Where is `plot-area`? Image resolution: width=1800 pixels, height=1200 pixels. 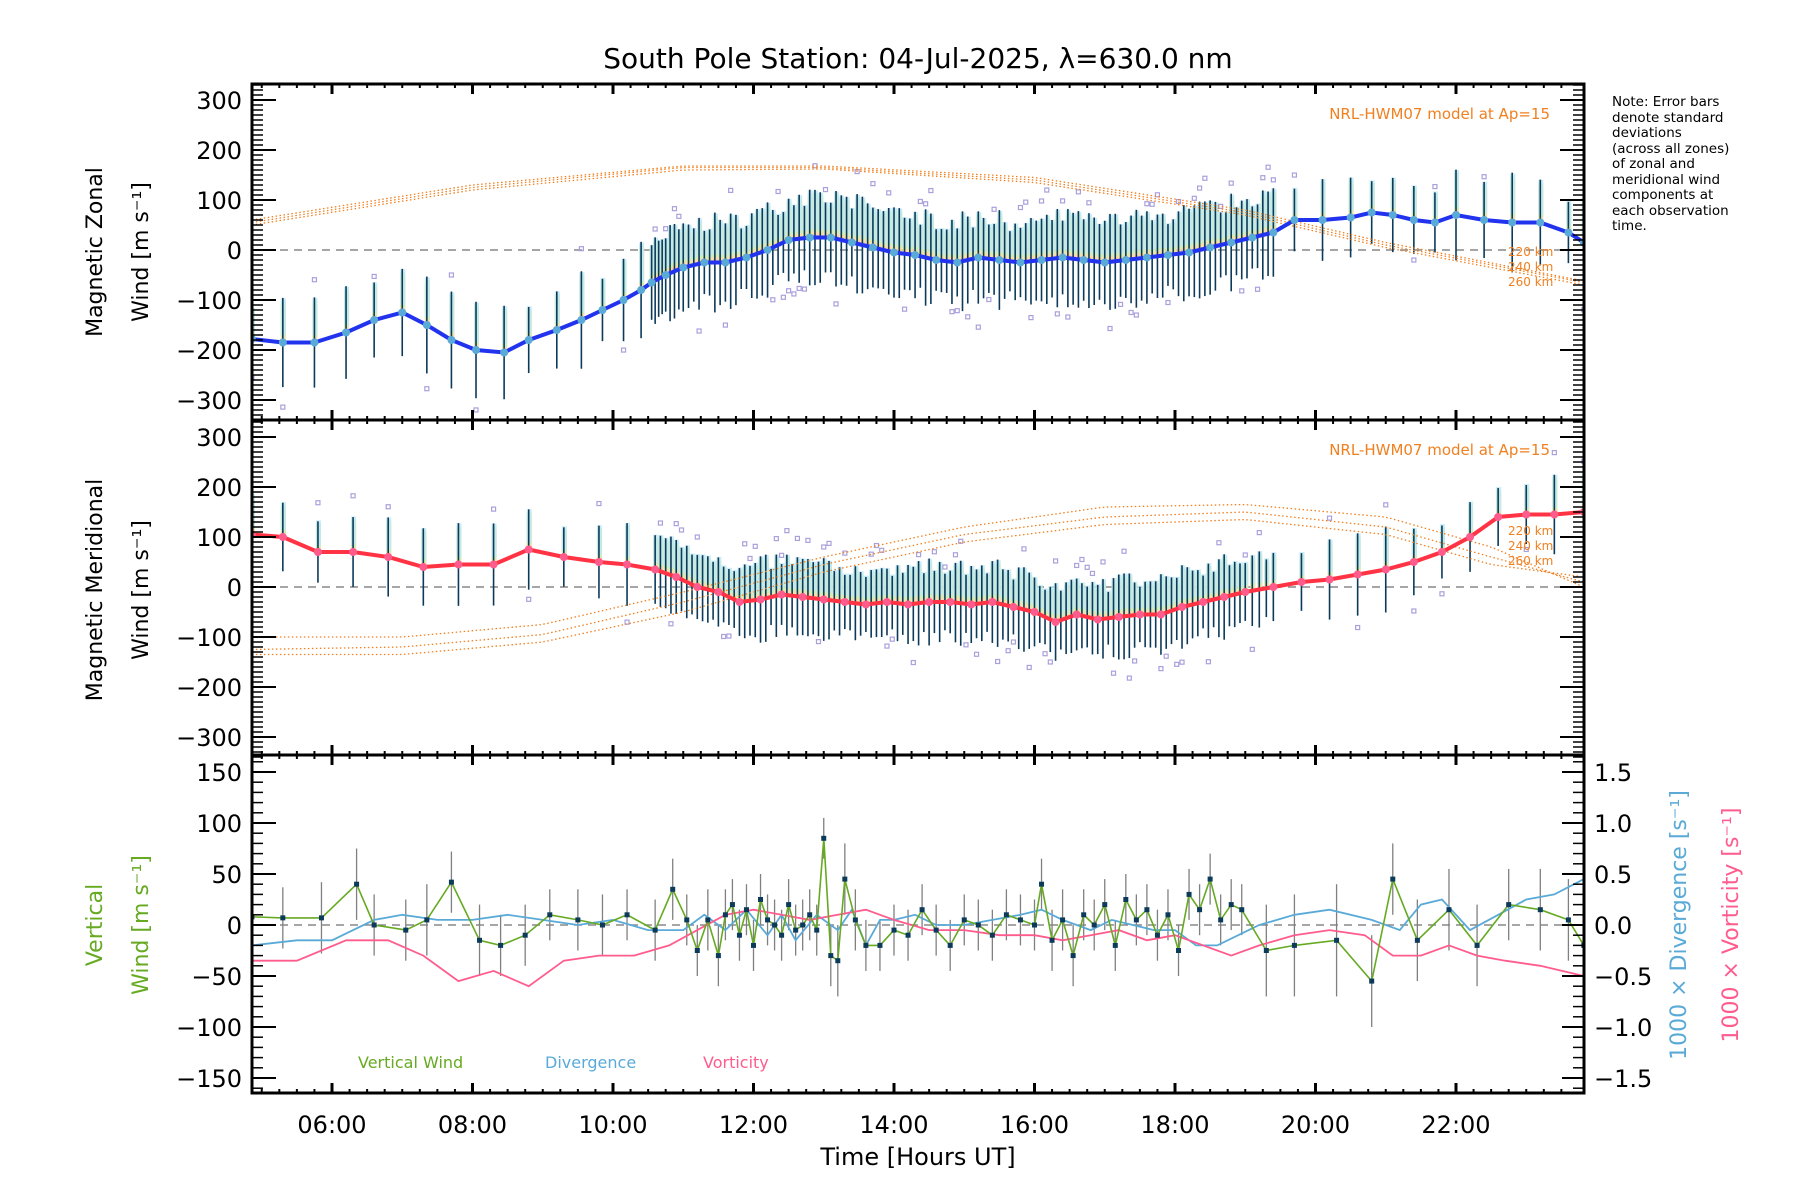
plot-area is located at coordinates (918, 565).